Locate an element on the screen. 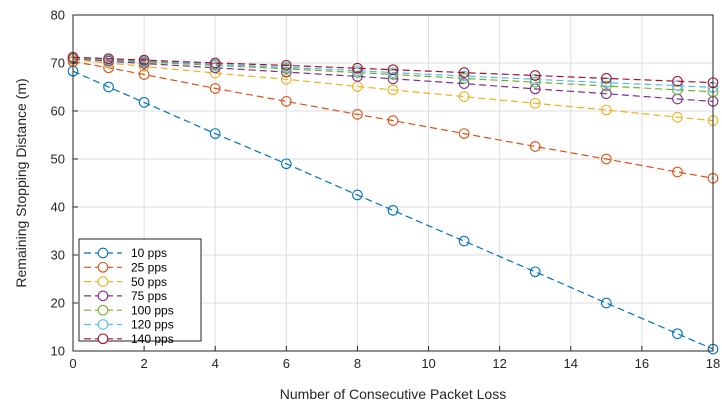 This screenshot has height=405, width=722. y-tick-label: 80 is located at coordinates (58, 15).